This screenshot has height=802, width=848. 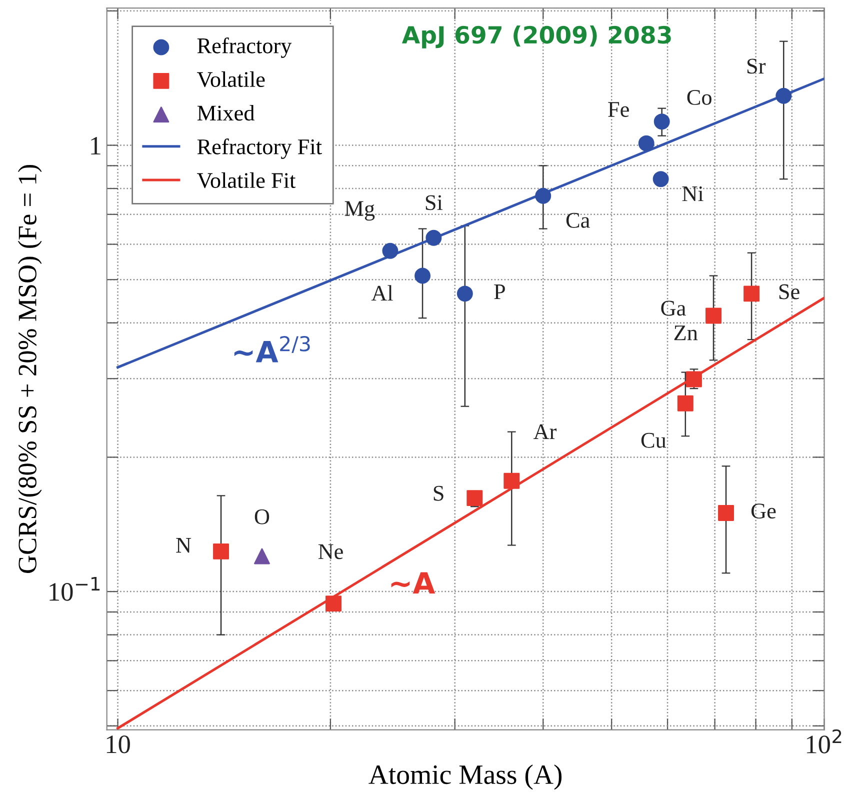 I want to click on annotation: Ni, so click(x=693, y=194).